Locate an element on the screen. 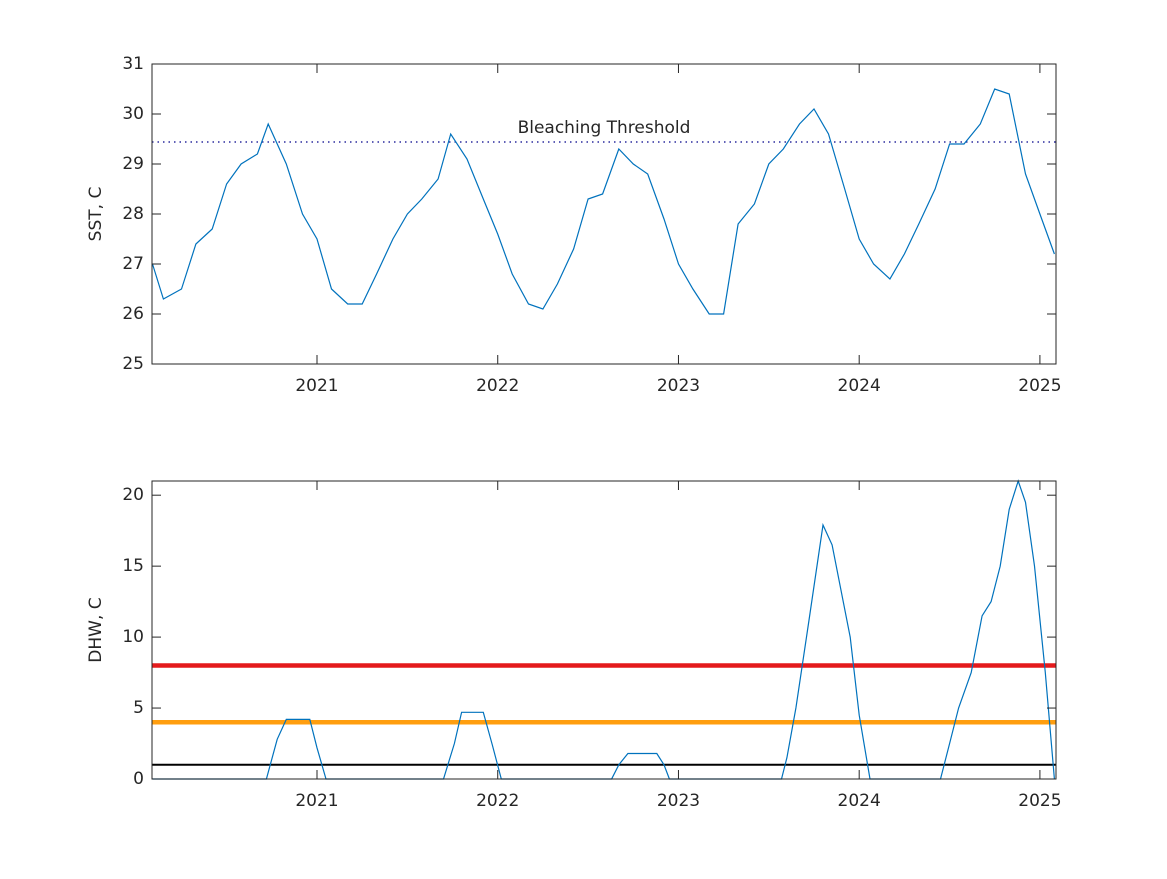  y-tick-label: 29 is located at coordinates (133, 164).